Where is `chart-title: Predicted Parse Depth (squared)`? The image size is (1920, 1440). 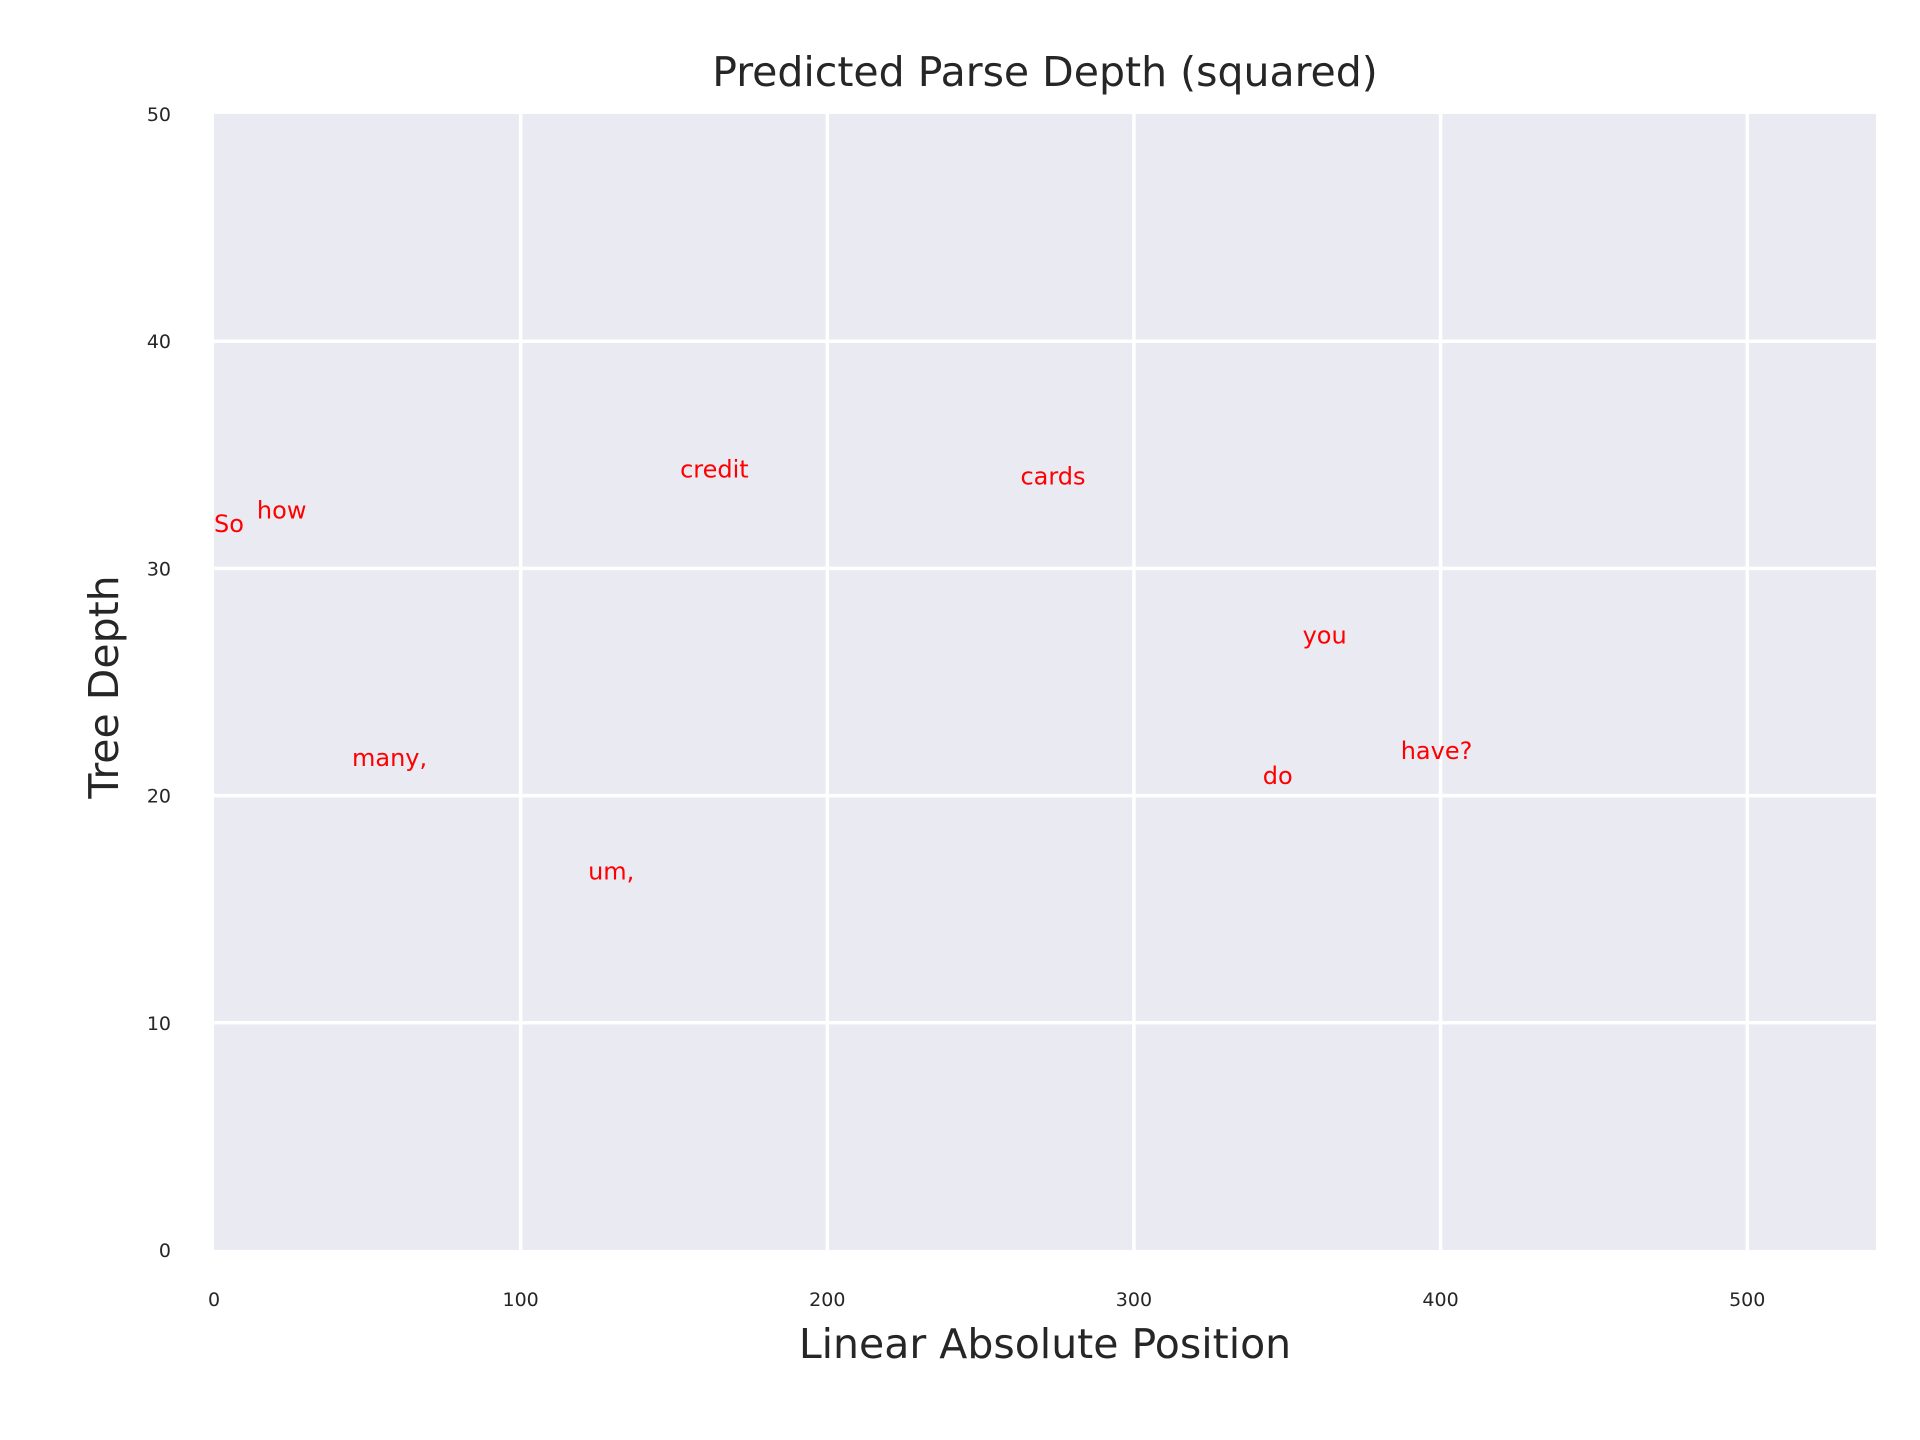
chart-title: Predicted Parse Depth (squared) is located at coordinates (1045, 72).